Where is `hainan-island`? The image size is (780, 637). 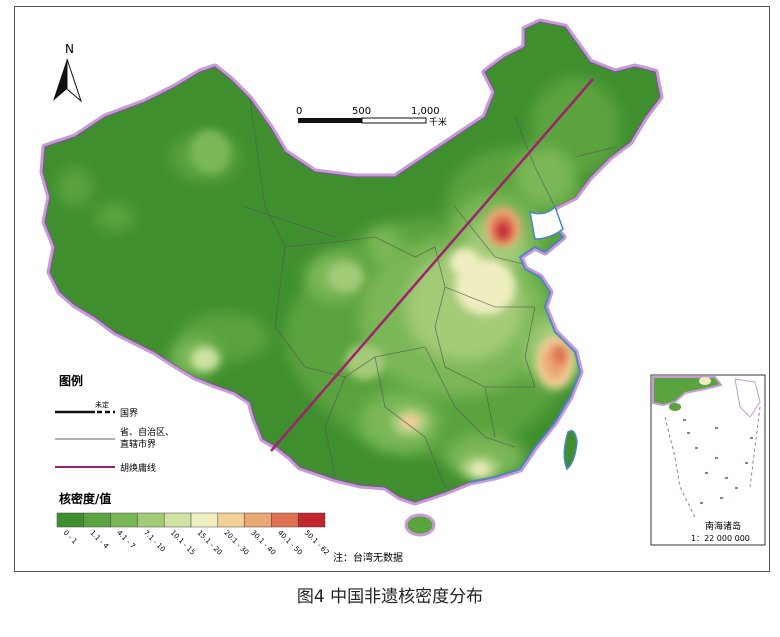
hainan-island is located at coordinates (420, 525).